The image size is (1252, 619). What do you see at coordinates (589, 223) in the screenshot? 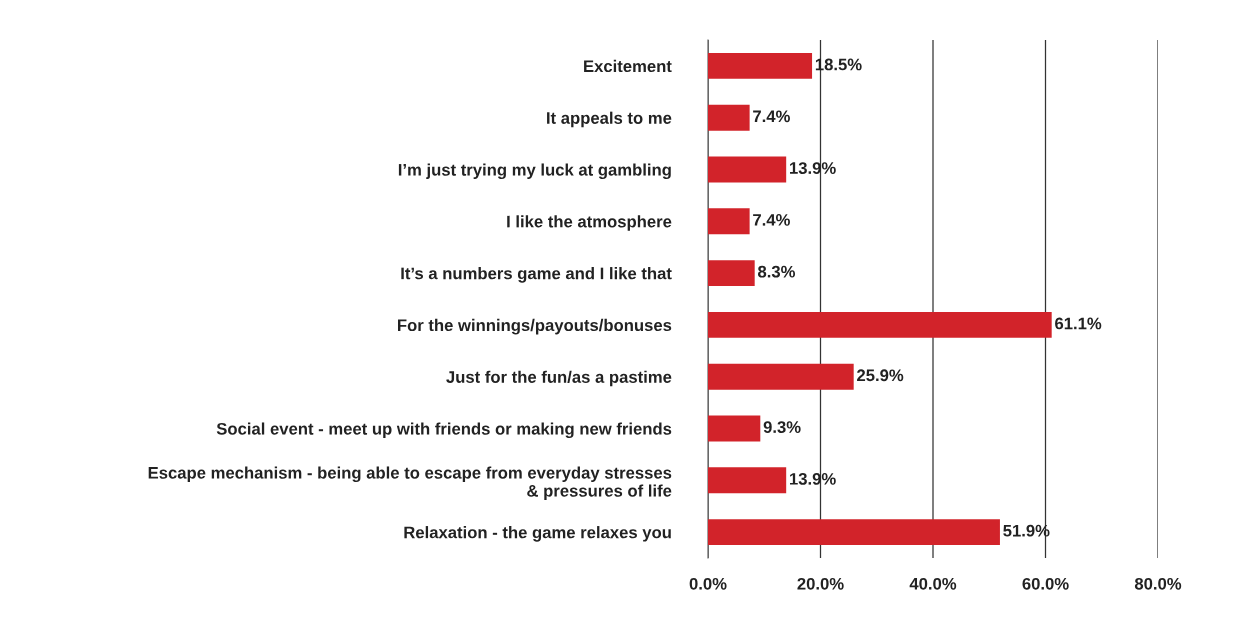
I see `y-tick-label: I like the atmosphere` at bounding box center [589, 223].